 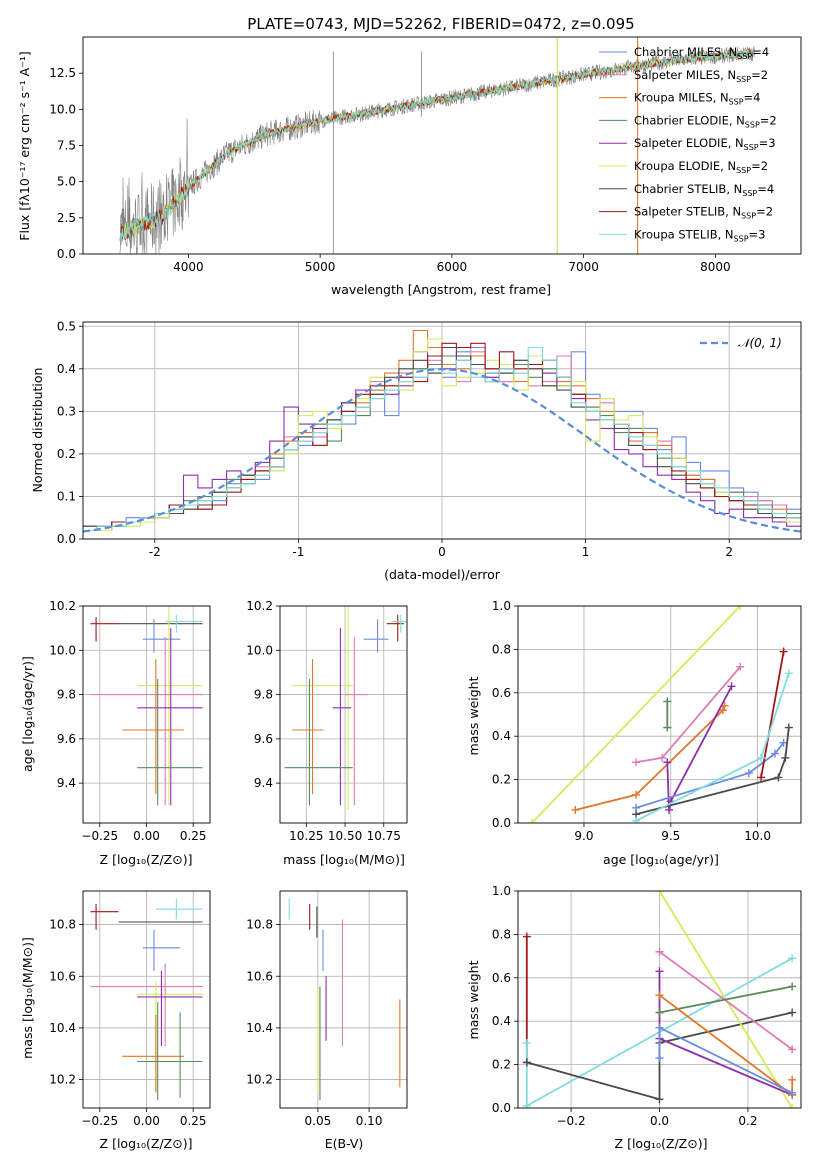 What do you see at coordinates (66, 182) in the screenshot?
I see `y-tick-label: 5.0` at bounding box center [66, 182].